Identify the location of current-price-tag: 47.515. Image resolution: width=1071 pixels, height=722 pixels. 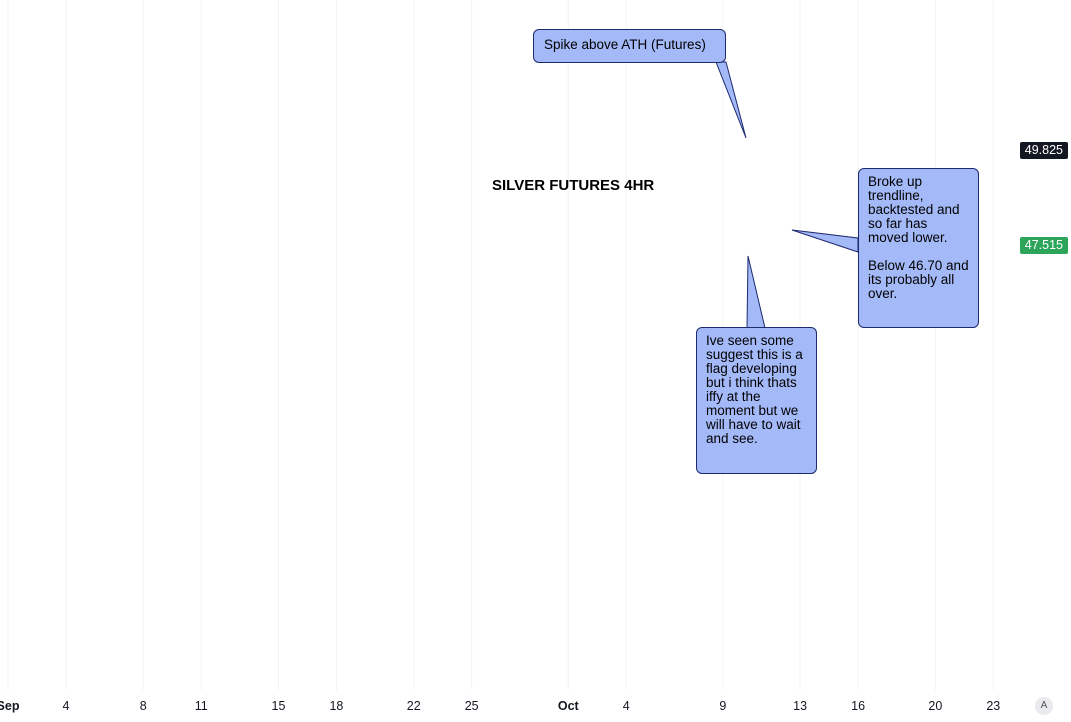
(1043, 245).